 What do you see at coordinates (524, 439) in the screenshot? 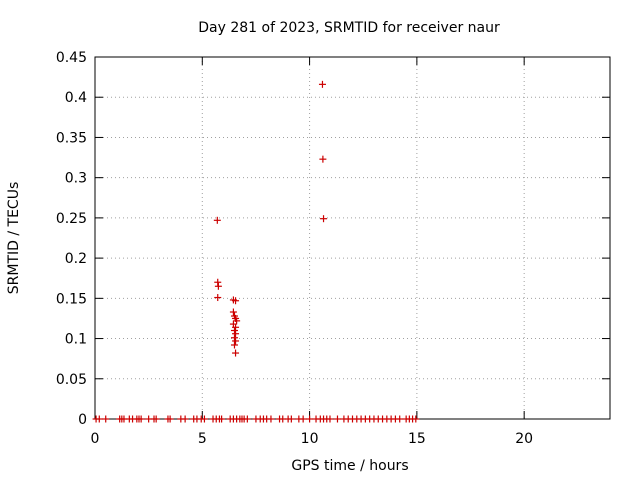
I see `x-tick-label: 20` at bounding box center [524, 439].